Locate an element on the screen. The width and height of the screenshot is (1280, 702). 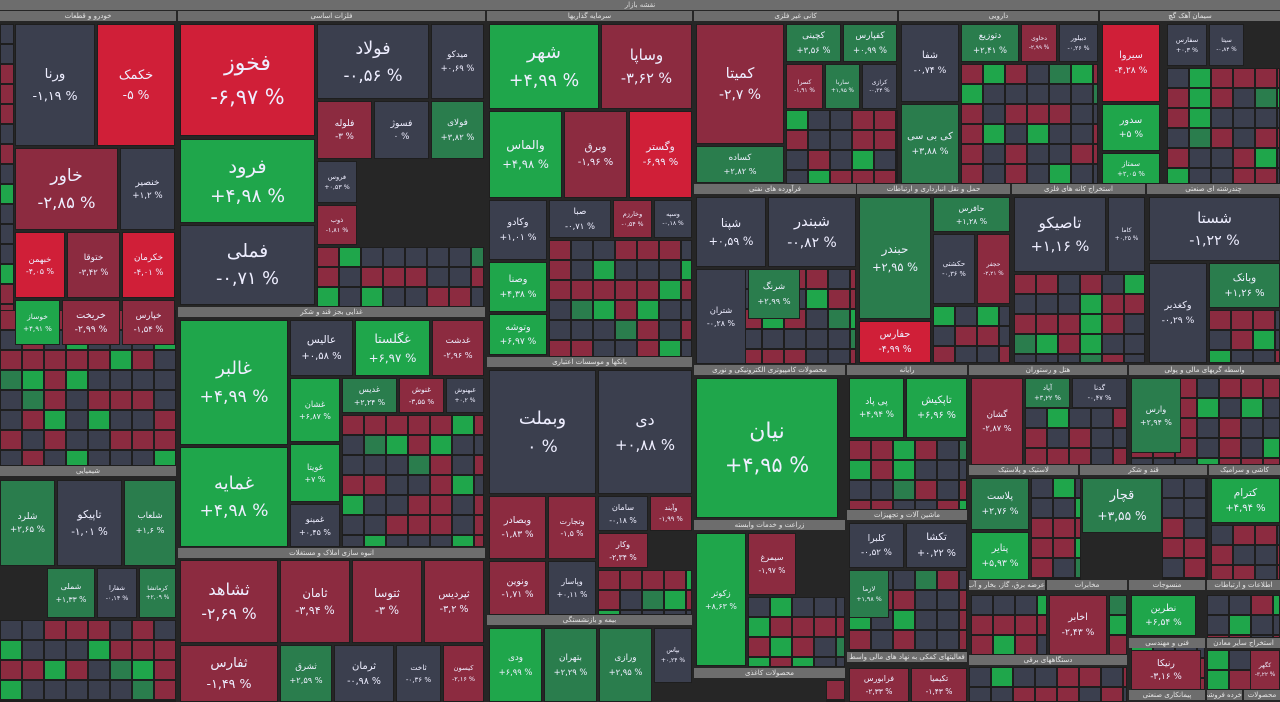
stock-tile: دحاوی -۲,۹۹ % is located at coordinates (1039, 43).